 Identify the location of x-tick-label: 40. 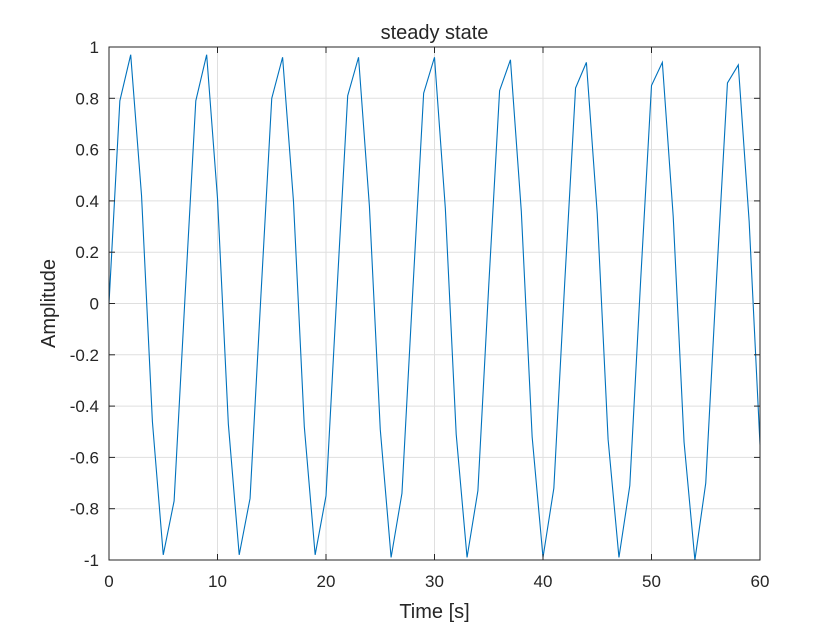
(543, 581).